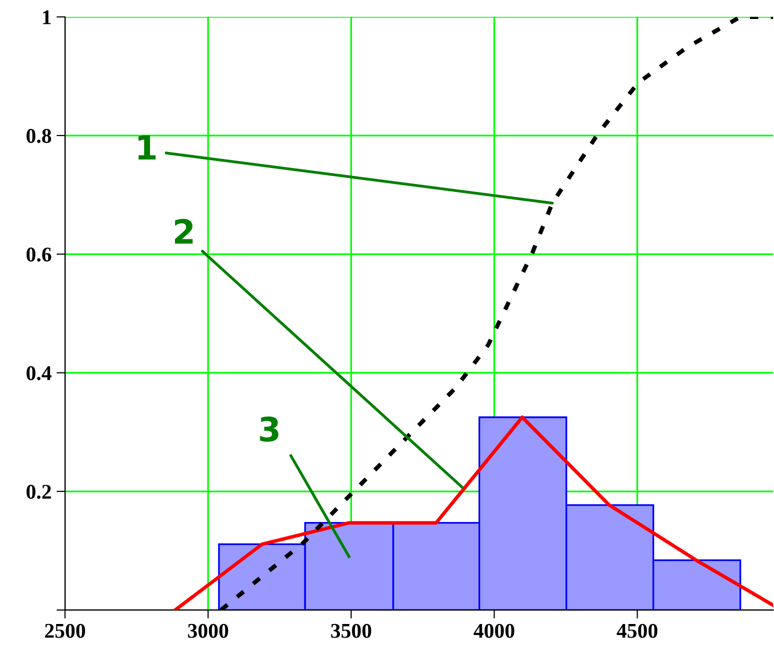 Image resolution: width=774 pixels, height=650 pixels. Describe the element at coordinates (351, 631) in the screenshot. I see `x-tick-label: 3500` at that location.